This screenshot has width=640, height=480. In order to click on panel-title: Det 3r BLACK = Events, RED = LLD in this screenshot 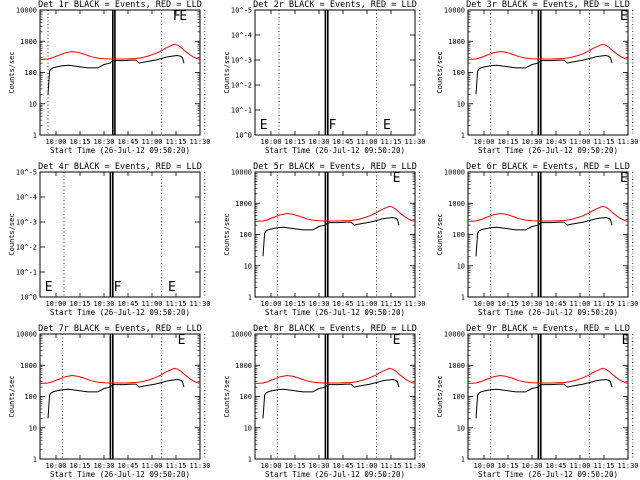, I will do `click(548, 5)`.